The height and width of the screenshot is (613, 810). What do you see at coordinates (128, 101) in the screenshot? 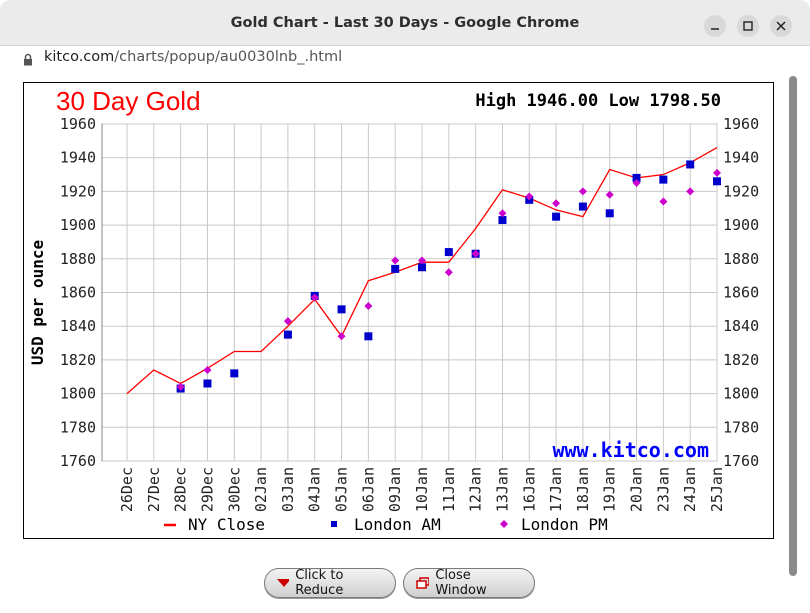
I see `chart-title: 30 Day Gold` at bounding box center [128, 101].